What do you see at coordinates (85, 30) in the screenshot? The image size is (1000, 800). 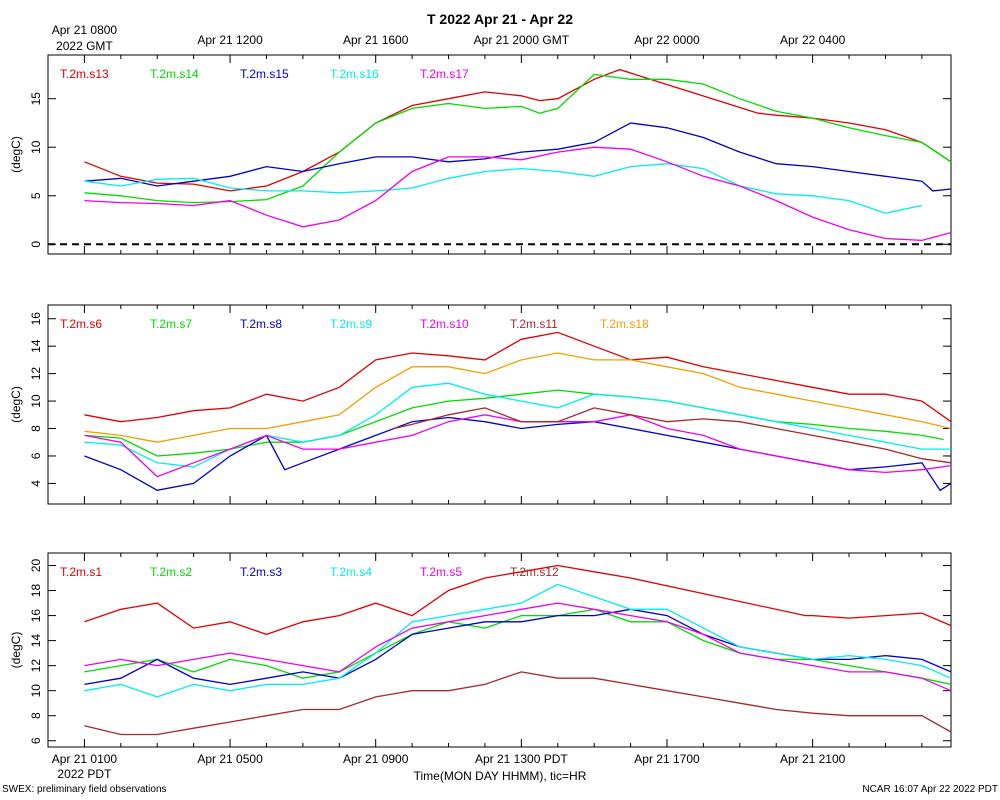 I see `top-axis-label: Apr 21 0800` at bounding box center [85, 30].